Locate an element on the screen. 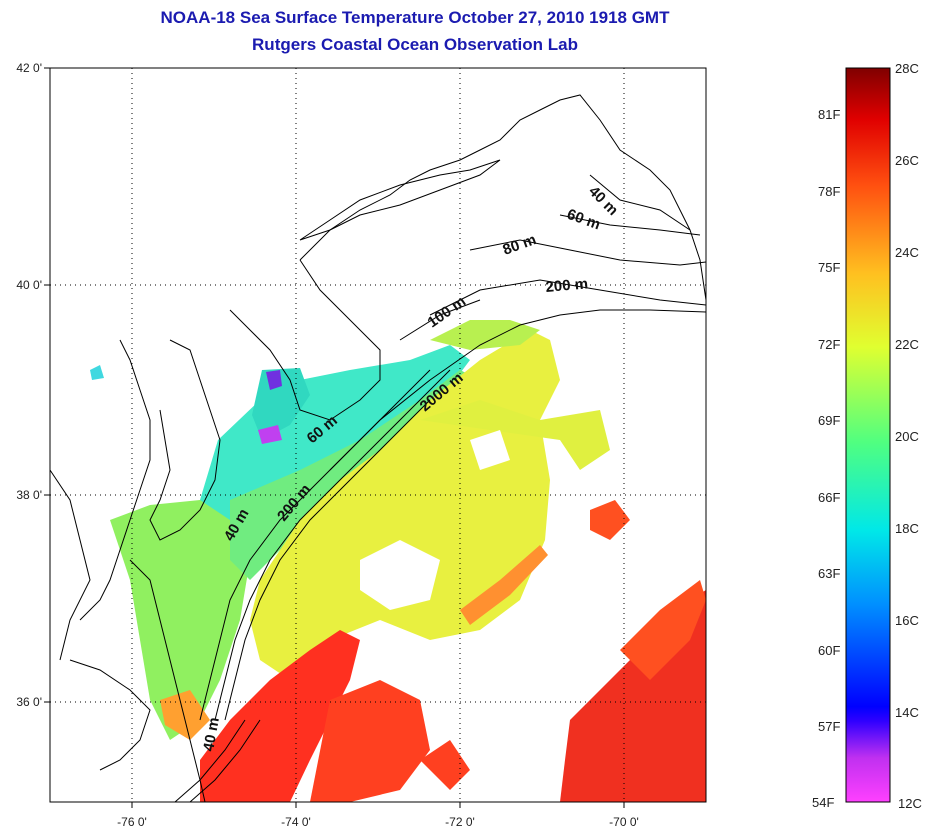 The image size is (928, 832). colorbar-gradient is located at coordinates (868, 435).